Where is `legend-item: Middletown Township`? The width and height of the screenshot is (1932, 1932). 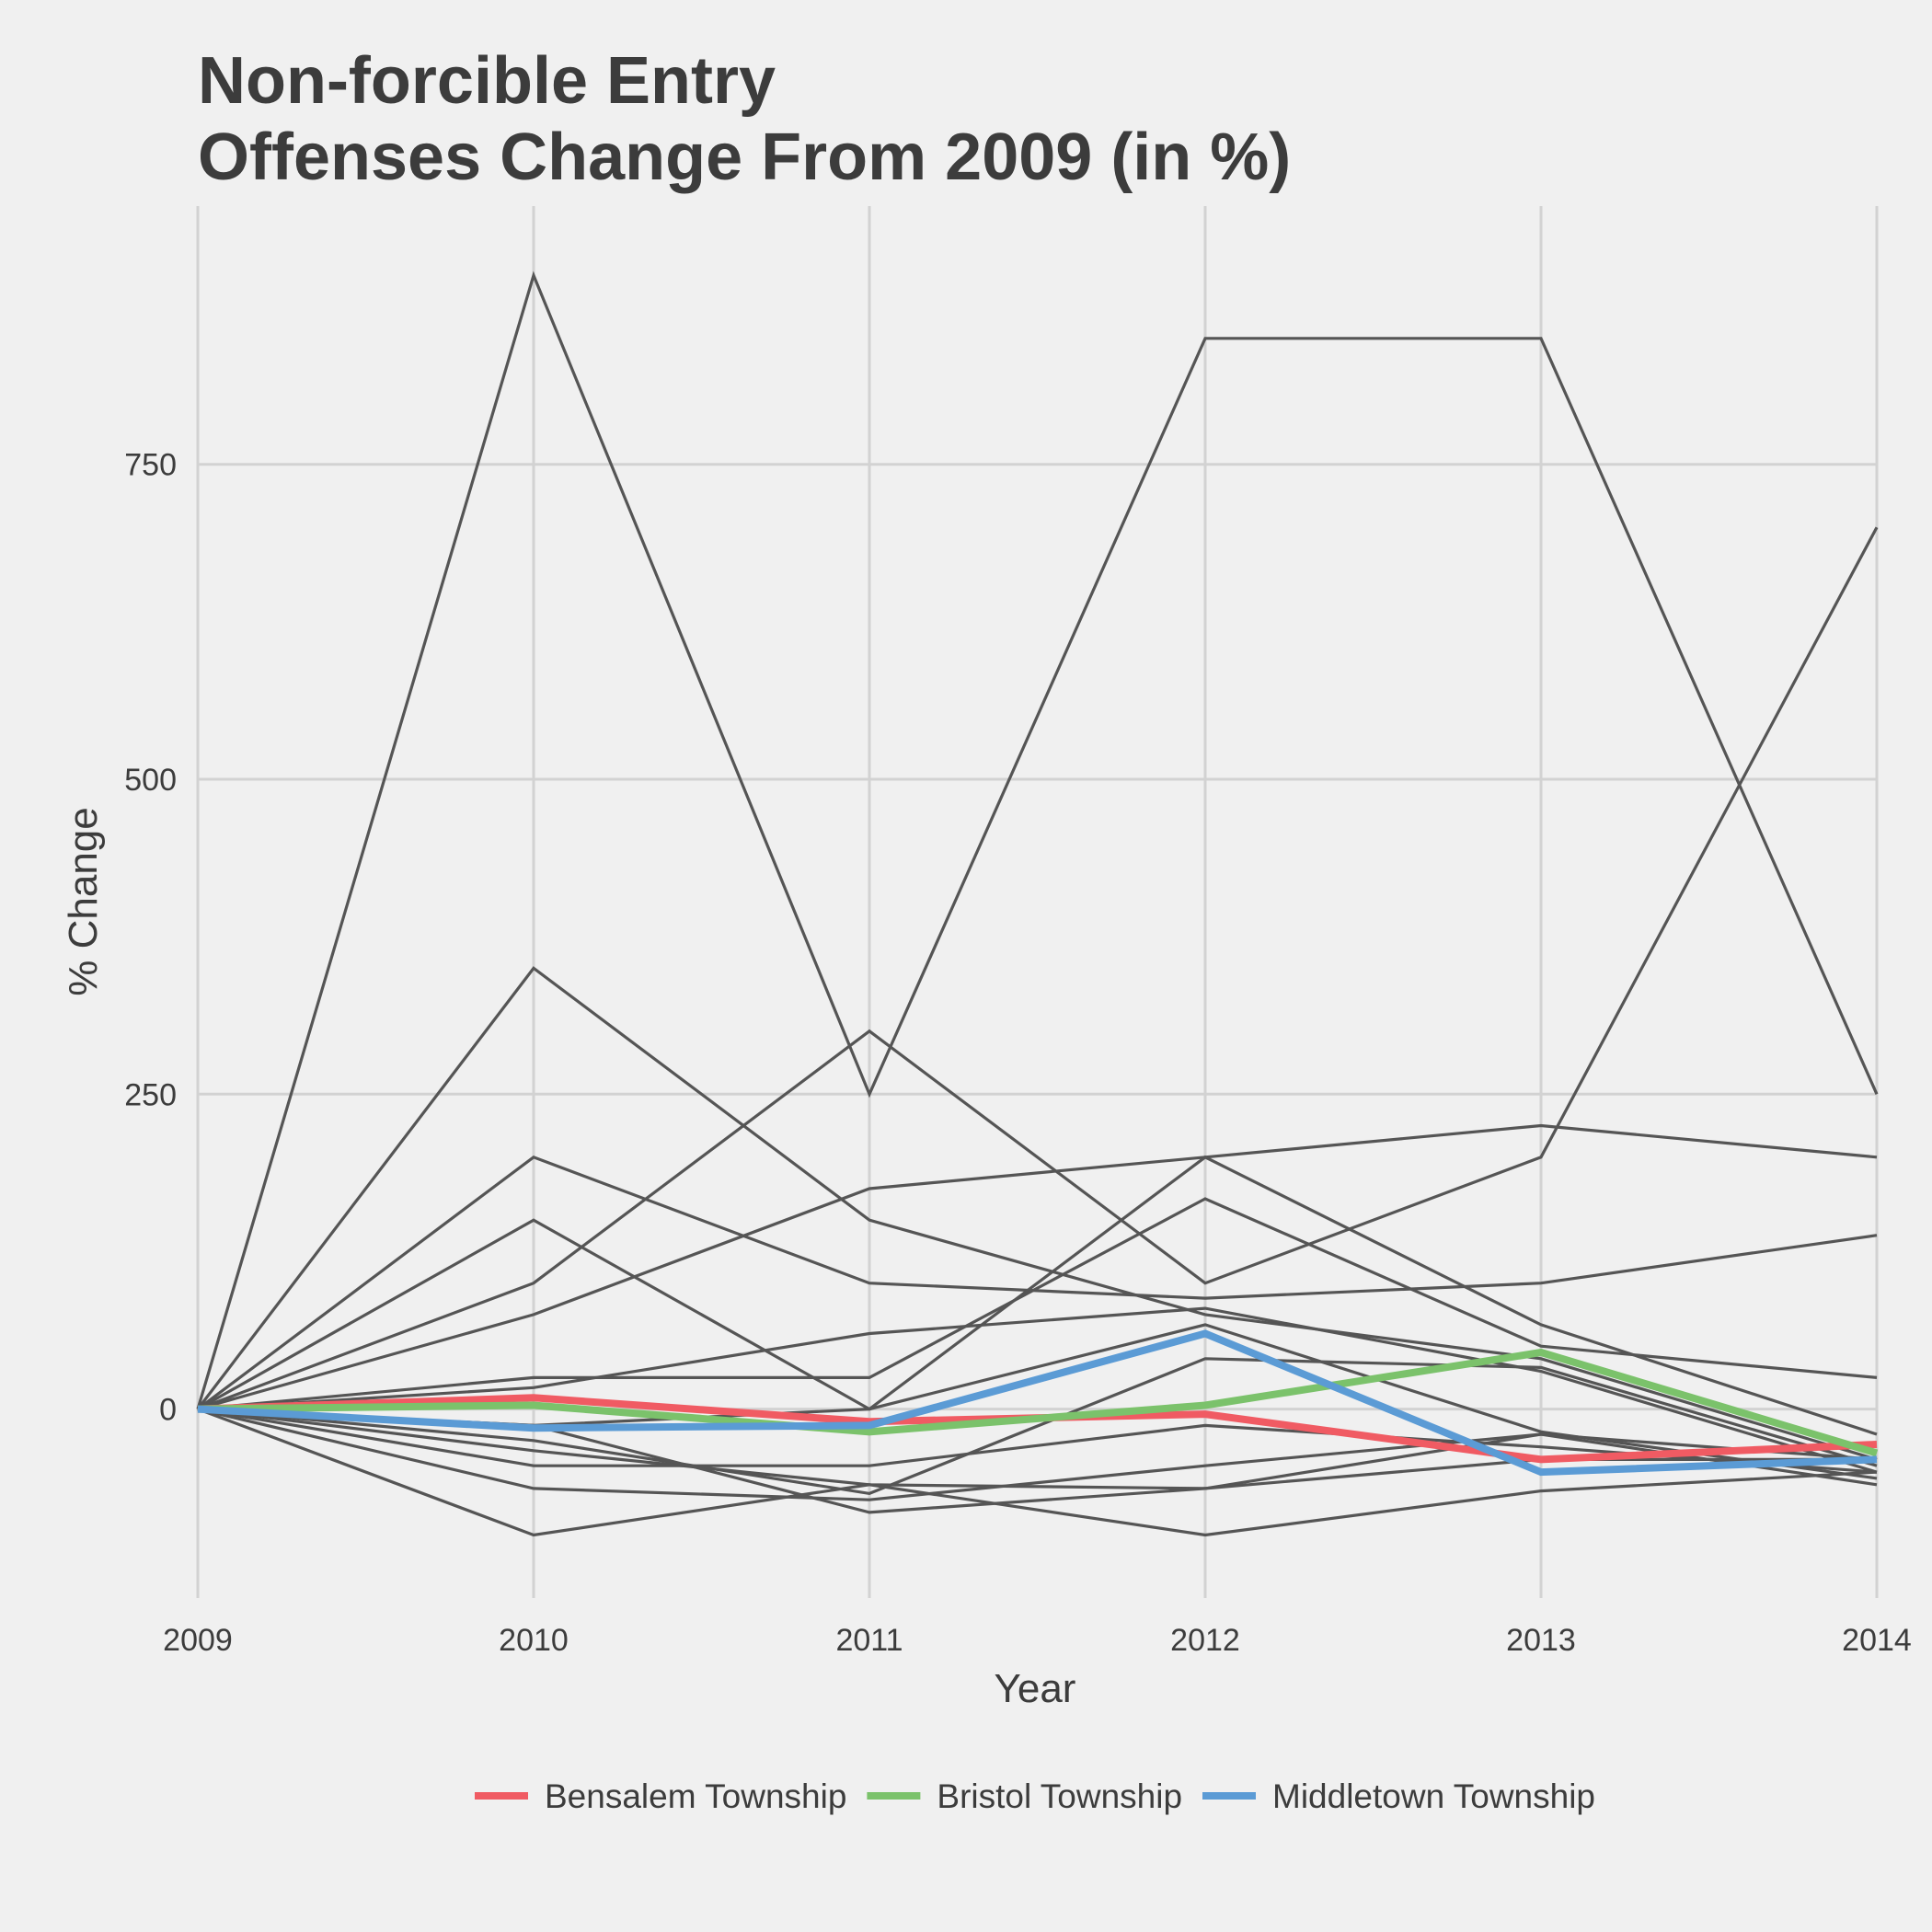
legend-item: Middletown Township is located at coordinates (1398, 1796).